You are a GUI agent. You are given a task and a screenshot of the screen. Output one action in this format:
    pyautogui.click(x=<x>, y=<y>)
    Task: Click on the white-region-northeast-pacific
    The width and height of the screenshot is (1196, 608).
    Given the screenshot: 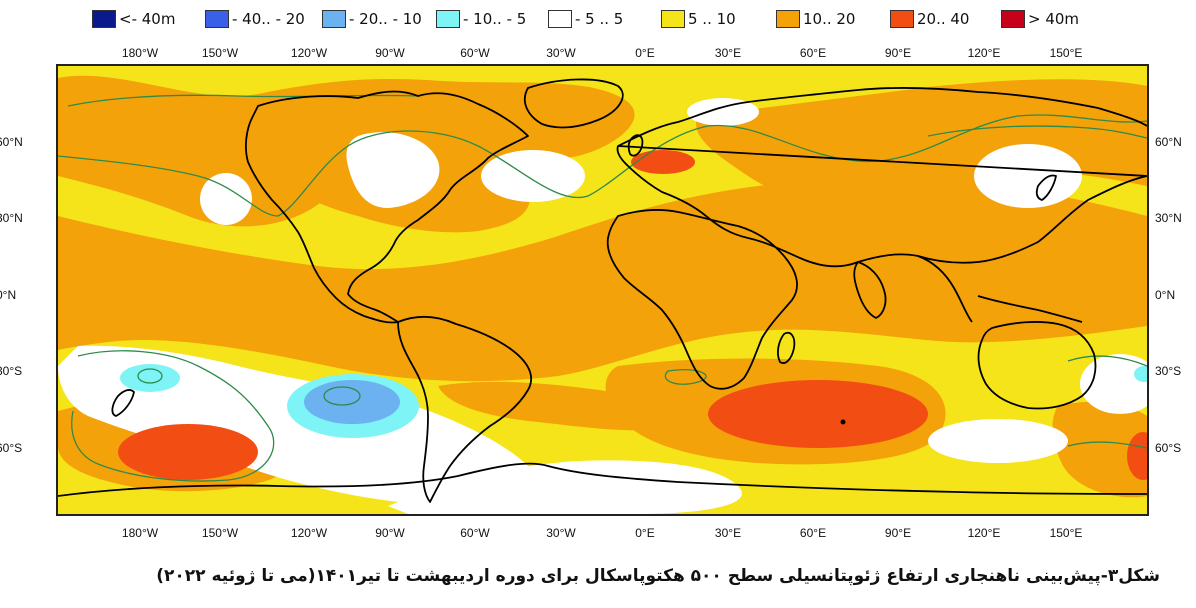 What is the action you would take?
    pyautogui.click(x=226, y=199)
    